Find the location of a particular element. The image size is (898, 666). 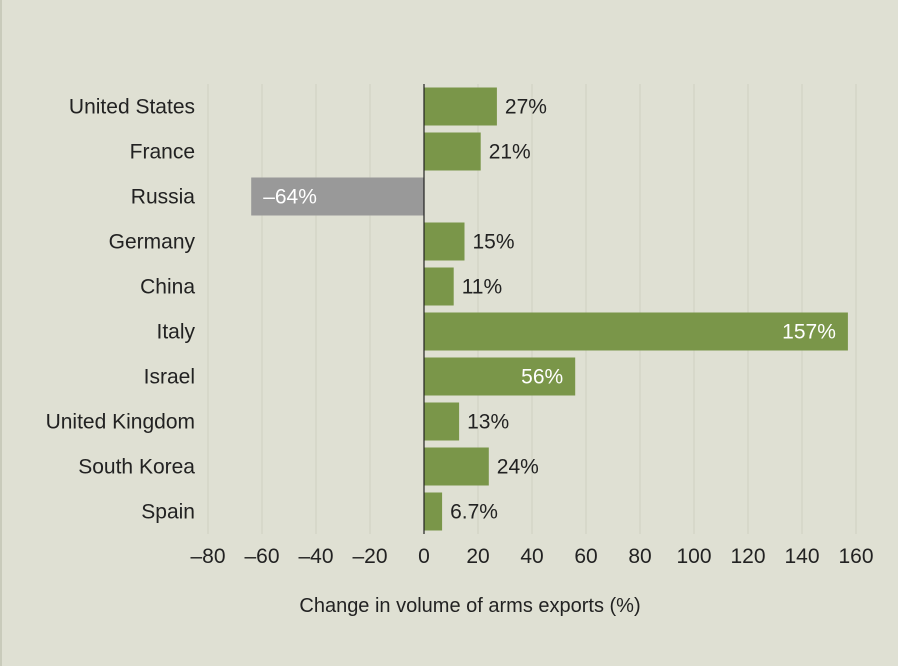

x-axis-title: Change in volume of arms exports (%) is located at coordinates (469, 606).